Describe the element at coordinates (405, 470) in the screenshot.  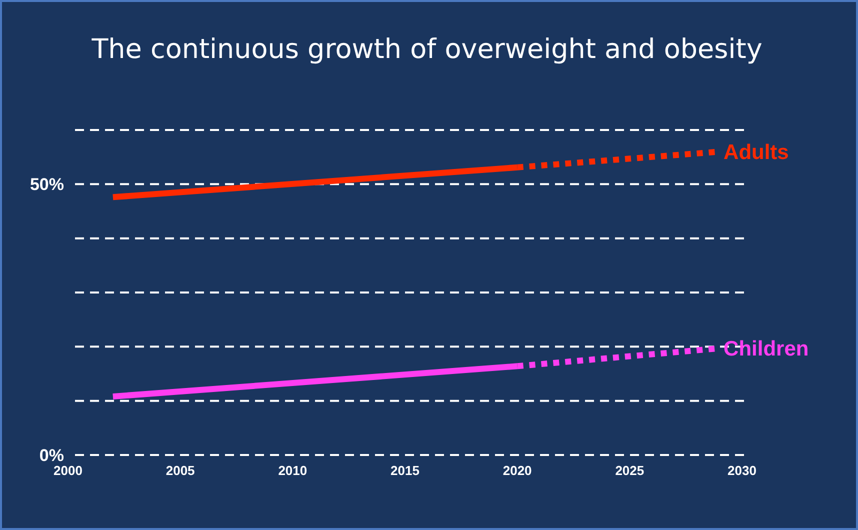
I see `x-tick-label: 2015` at that location.